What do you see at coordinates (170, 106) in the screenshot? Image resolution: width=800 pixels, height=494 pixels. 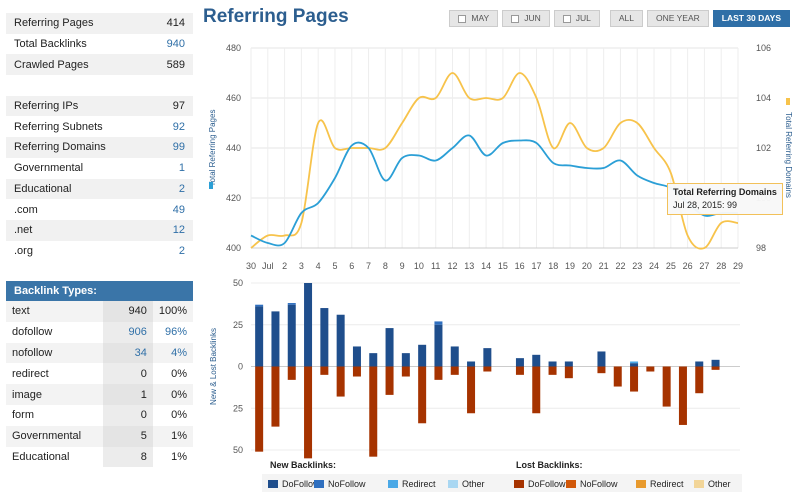 I see `stat-value: 97` at bounding box center [170, 106].